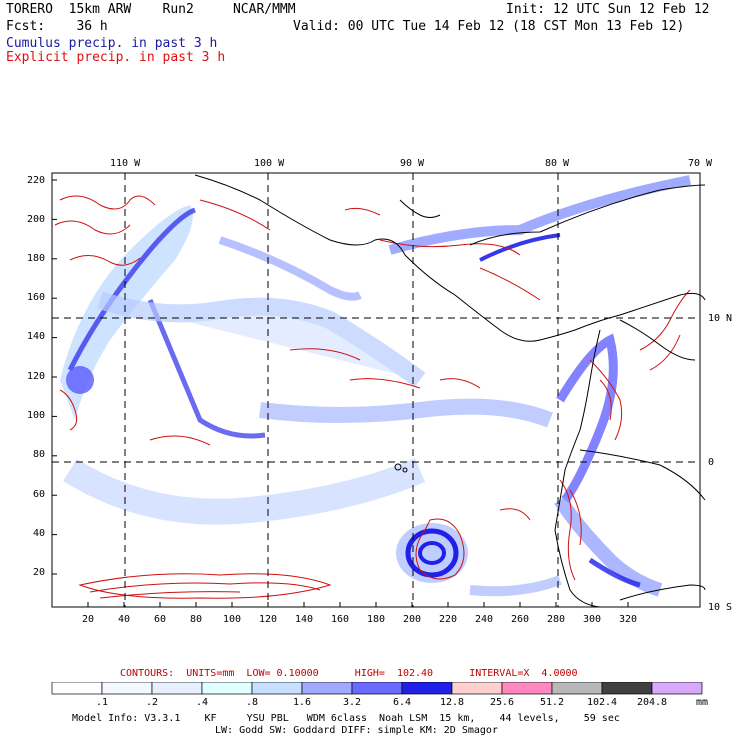  Describe the element at coordinates (402, 702) in the screenshot. I see `colorbar-label: 6.4` at that location.